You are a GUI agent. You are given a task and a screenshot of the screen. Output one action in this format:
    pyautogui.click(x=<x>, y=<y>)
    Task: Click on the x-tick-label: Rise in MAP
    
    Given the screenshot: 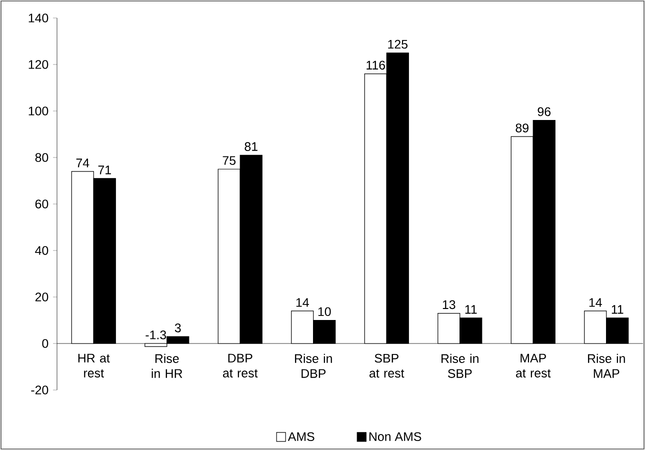 What is the action you would take?
    pyautogui.click(x=606, y=366)
    